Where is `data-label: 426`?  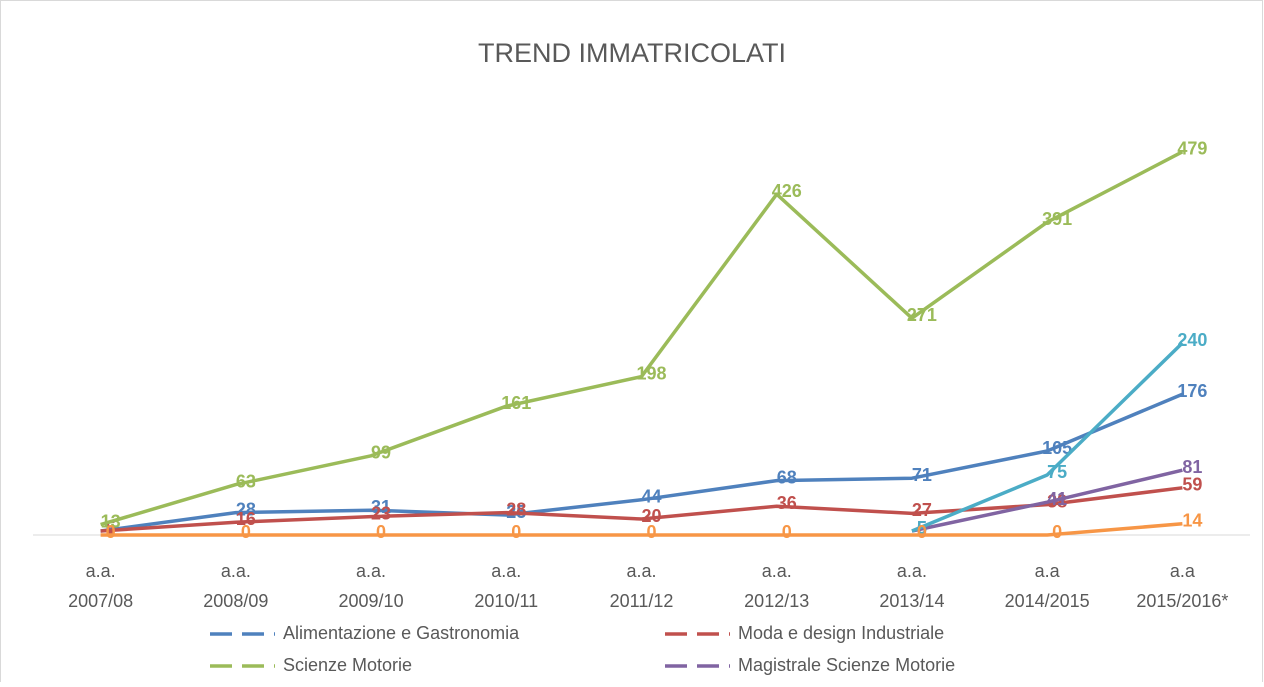 data-label: 426 is located at coordinates (787, 191).